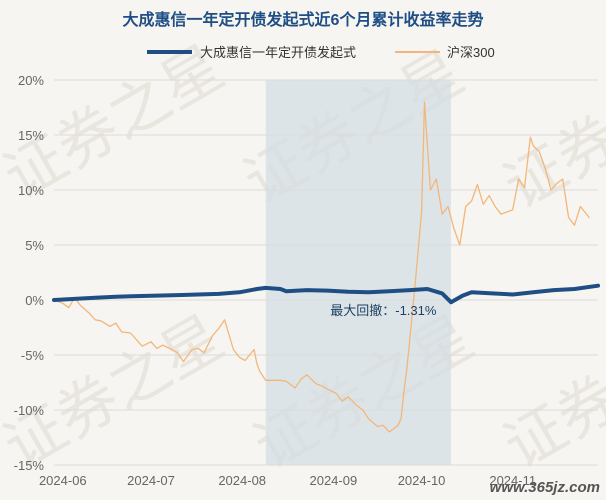 The width and height of the screenshot is (606, 500). What do you see at coordinates (333, 480) in the screenshot?
I see `x-tick-label: 2024-09` at bounding box center [333, 480].